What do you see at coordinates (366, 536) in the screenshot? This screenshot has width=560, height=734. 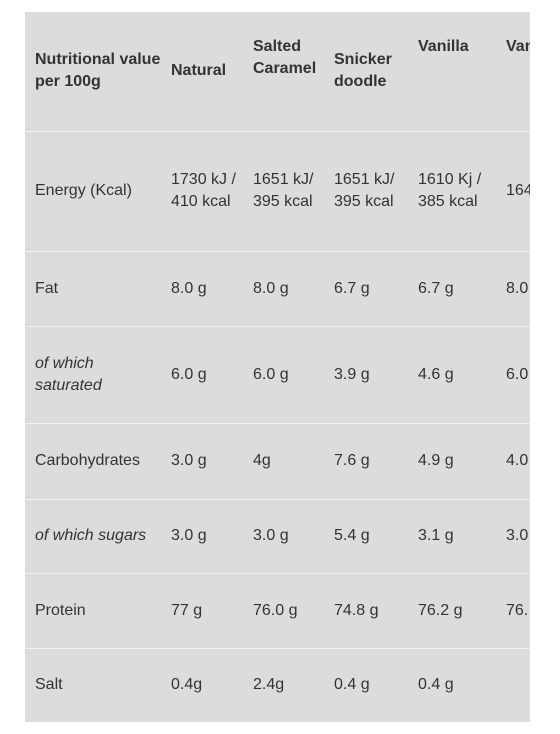 I see `table-cell: 5.4 g` at bounding box center [366, 536].